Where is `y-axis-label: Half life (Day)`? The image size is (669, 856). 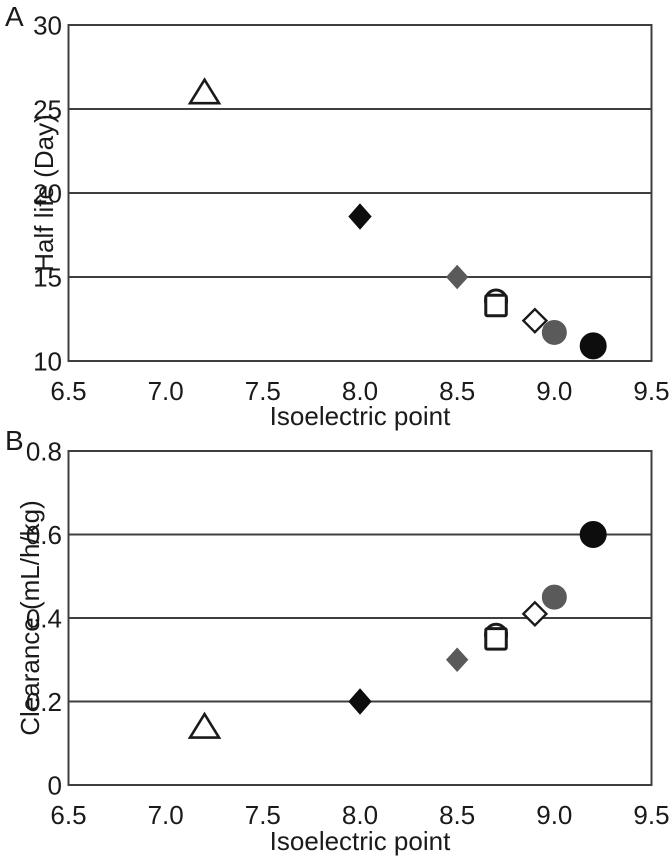 y-axis-label: Half life (Day) is located at coordinates (44, 192).